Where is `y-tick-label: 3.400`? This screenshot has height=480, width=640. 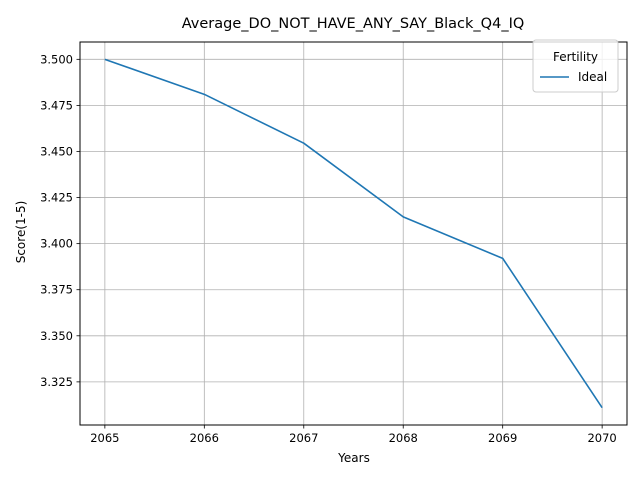 y-tick-label: 3.400 is located at coordinates (56, 244).